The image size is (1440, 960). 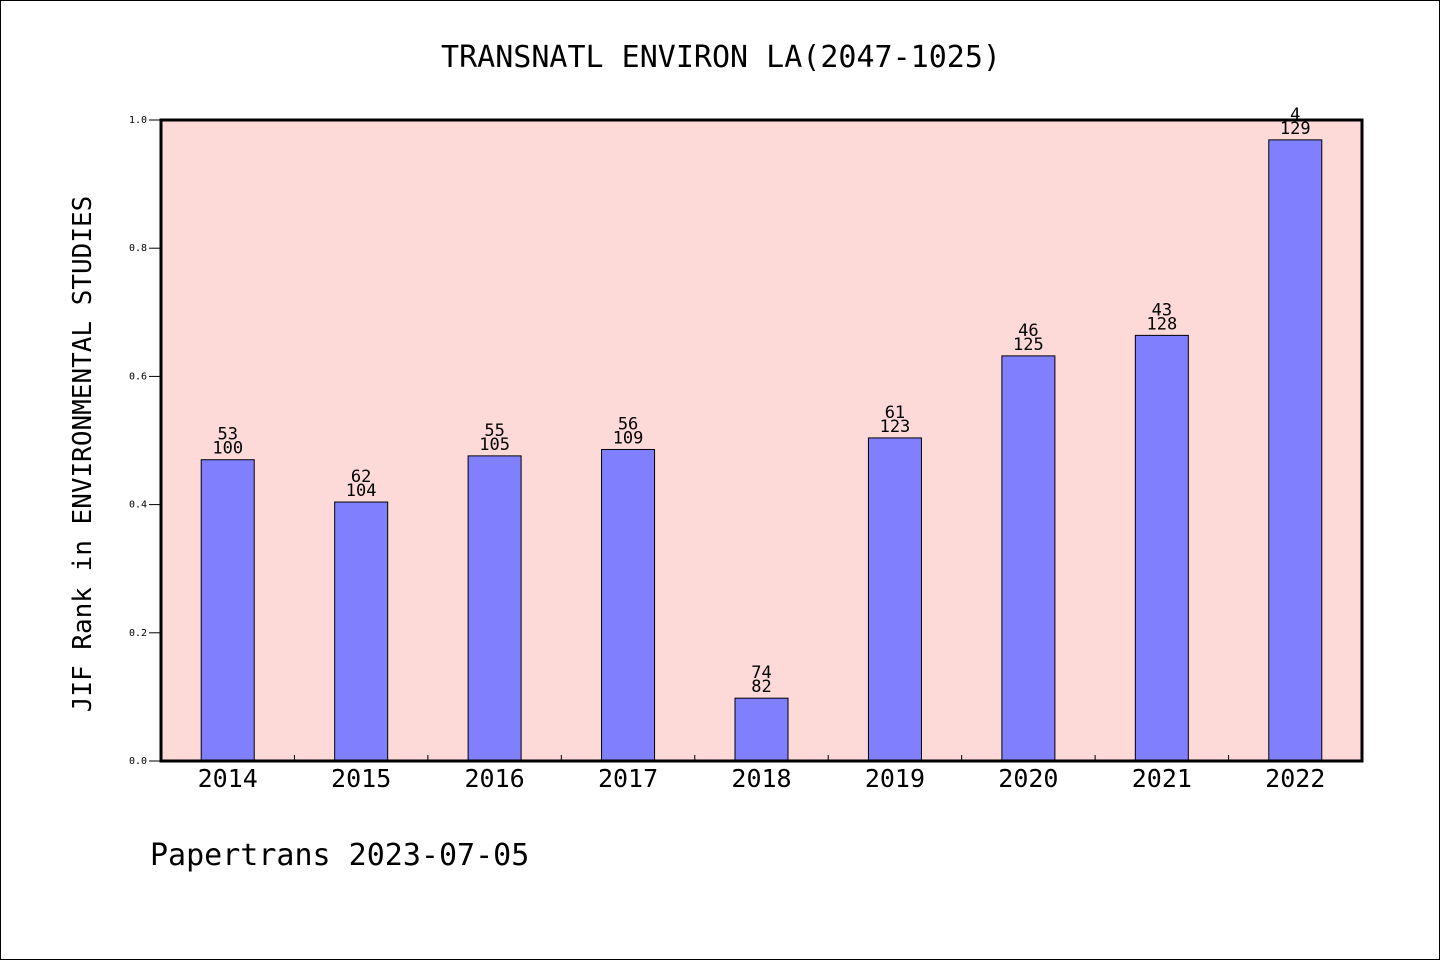 I want to click on x-tick-label: 2021, so click(x=1162, y=778).